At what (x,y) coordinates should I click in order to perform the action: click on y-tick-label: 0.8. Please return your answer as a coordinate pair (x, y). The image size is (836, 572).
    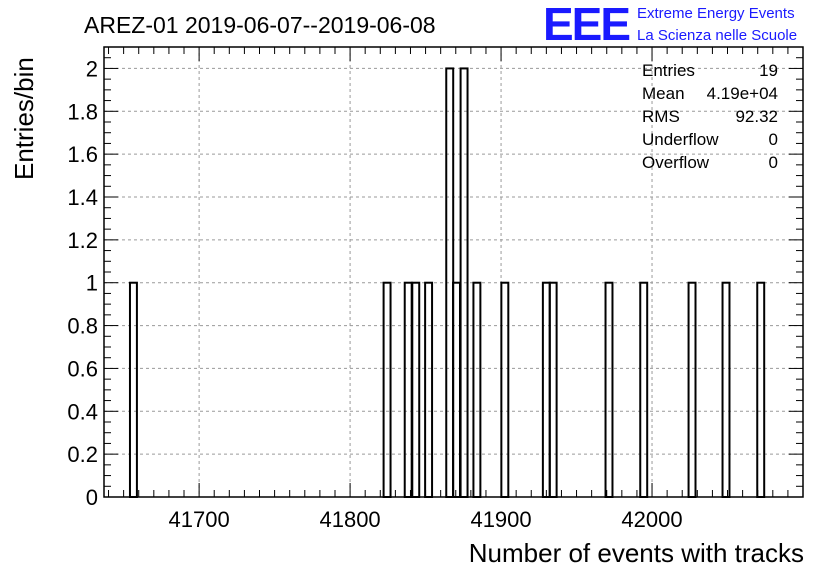
    Looking at the image, I should click on (82, 326).